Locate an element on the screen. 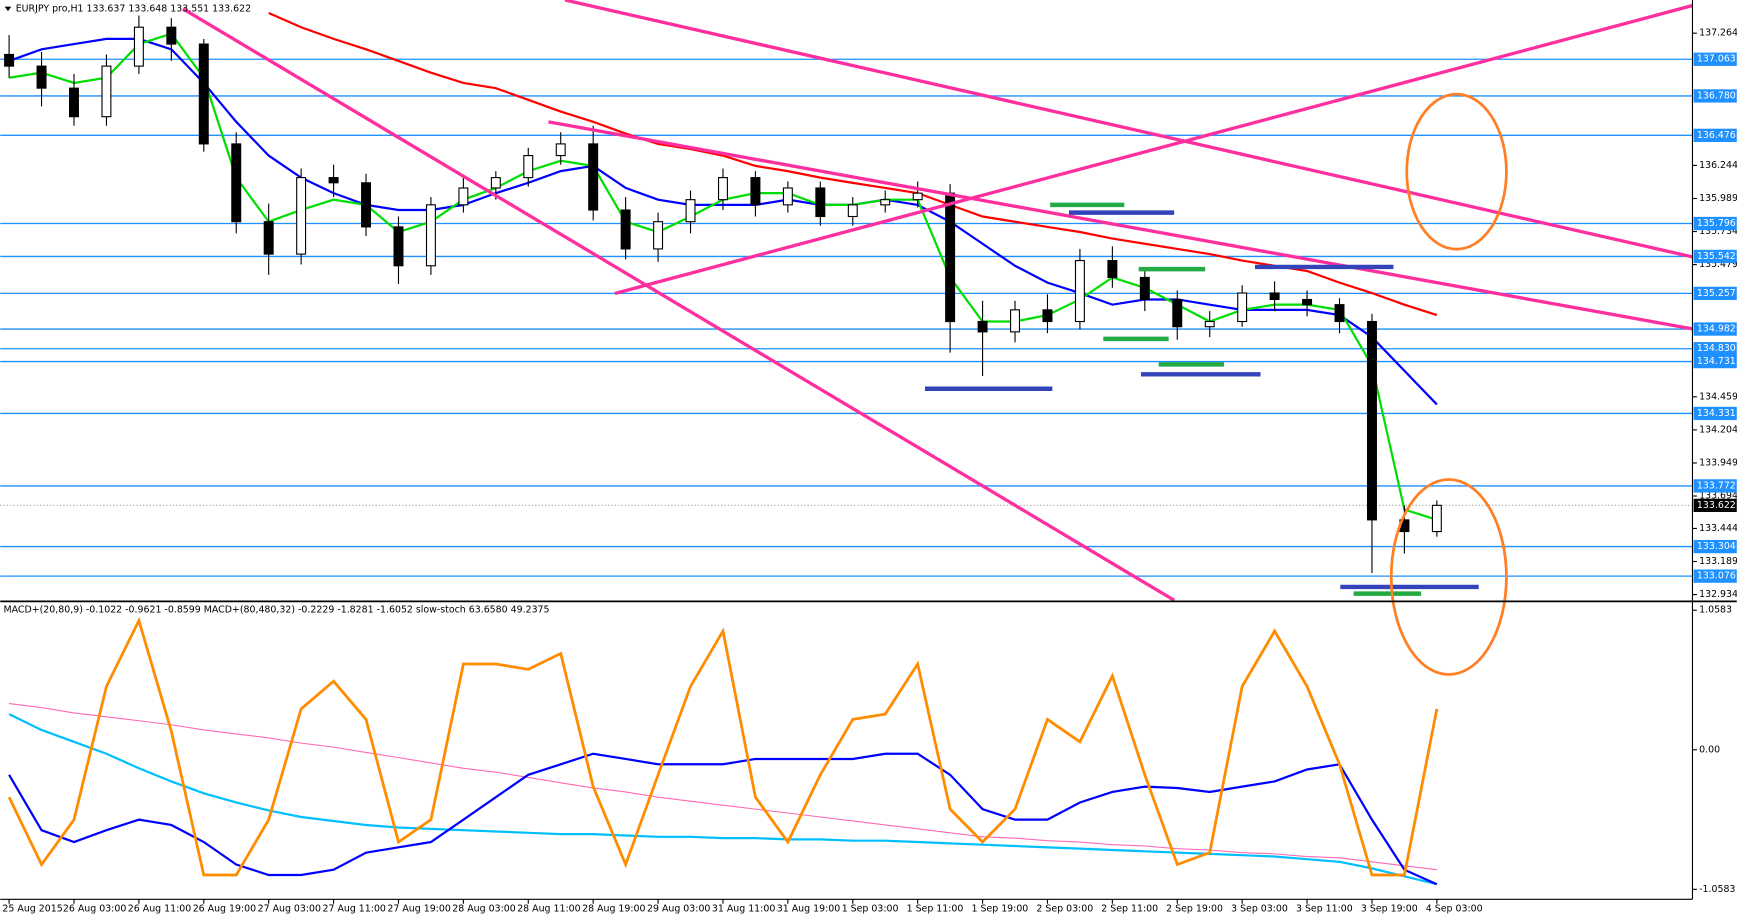 This screenshot has height=917, width=1737. x-tick-label: 26 Aug 03:00 is located at coordinates (94, 909).